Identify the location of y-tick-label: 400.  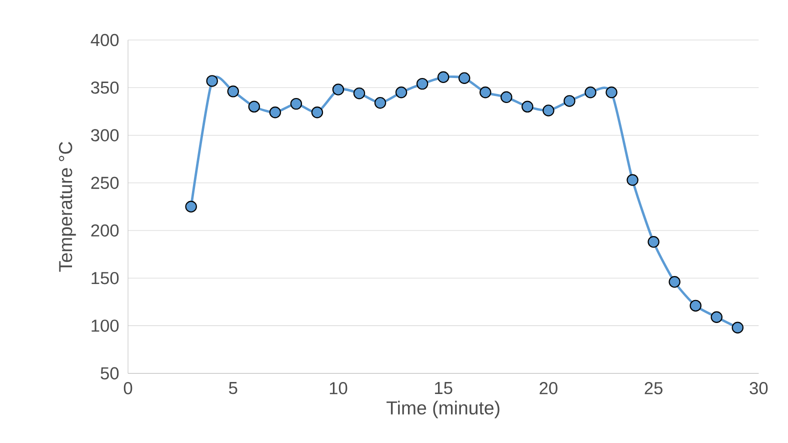
(104, 40).